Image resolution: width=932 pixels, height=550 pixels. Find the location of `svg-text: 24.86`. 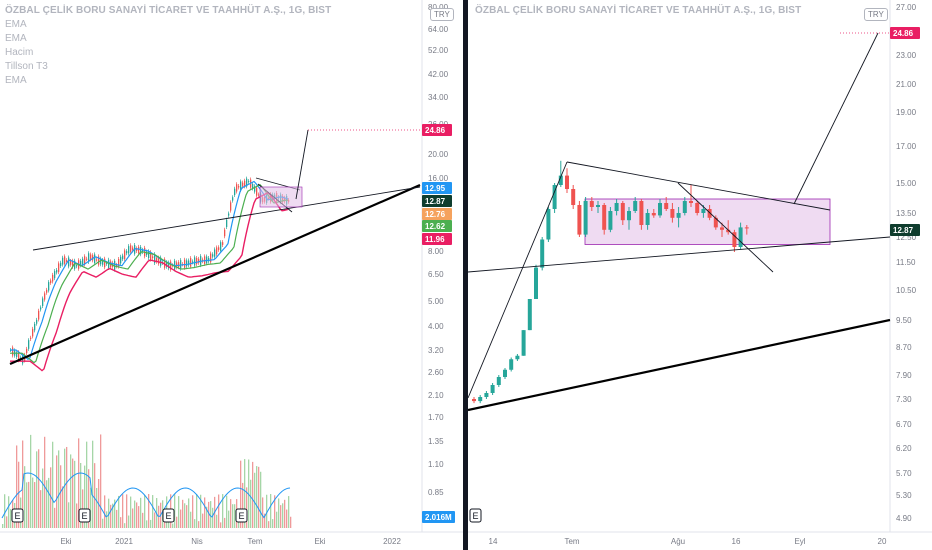

svg-text: 24.86 is located at coordinates (903, 33).